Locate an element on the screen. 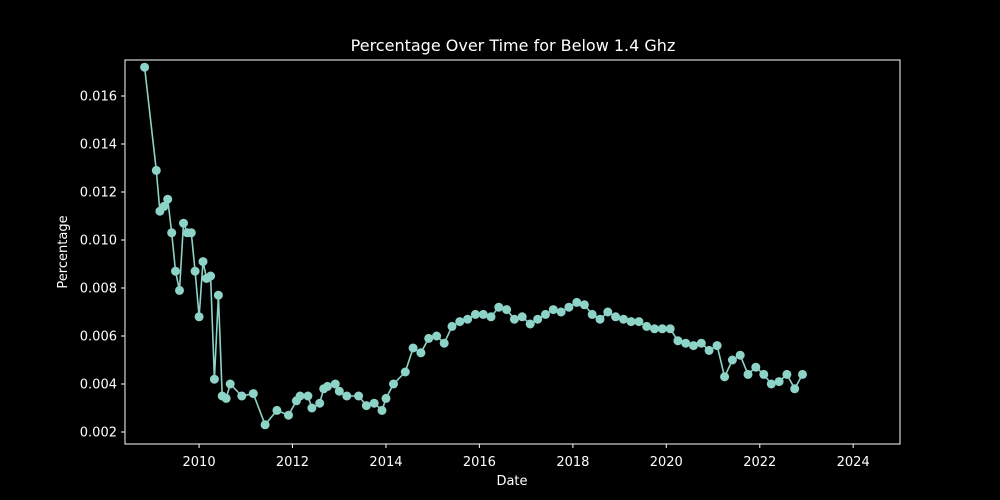 Image resolution: width=1000 pixels, height=500 pixels. y-tick-label: 0.016 is located at coordinates (98, 97).